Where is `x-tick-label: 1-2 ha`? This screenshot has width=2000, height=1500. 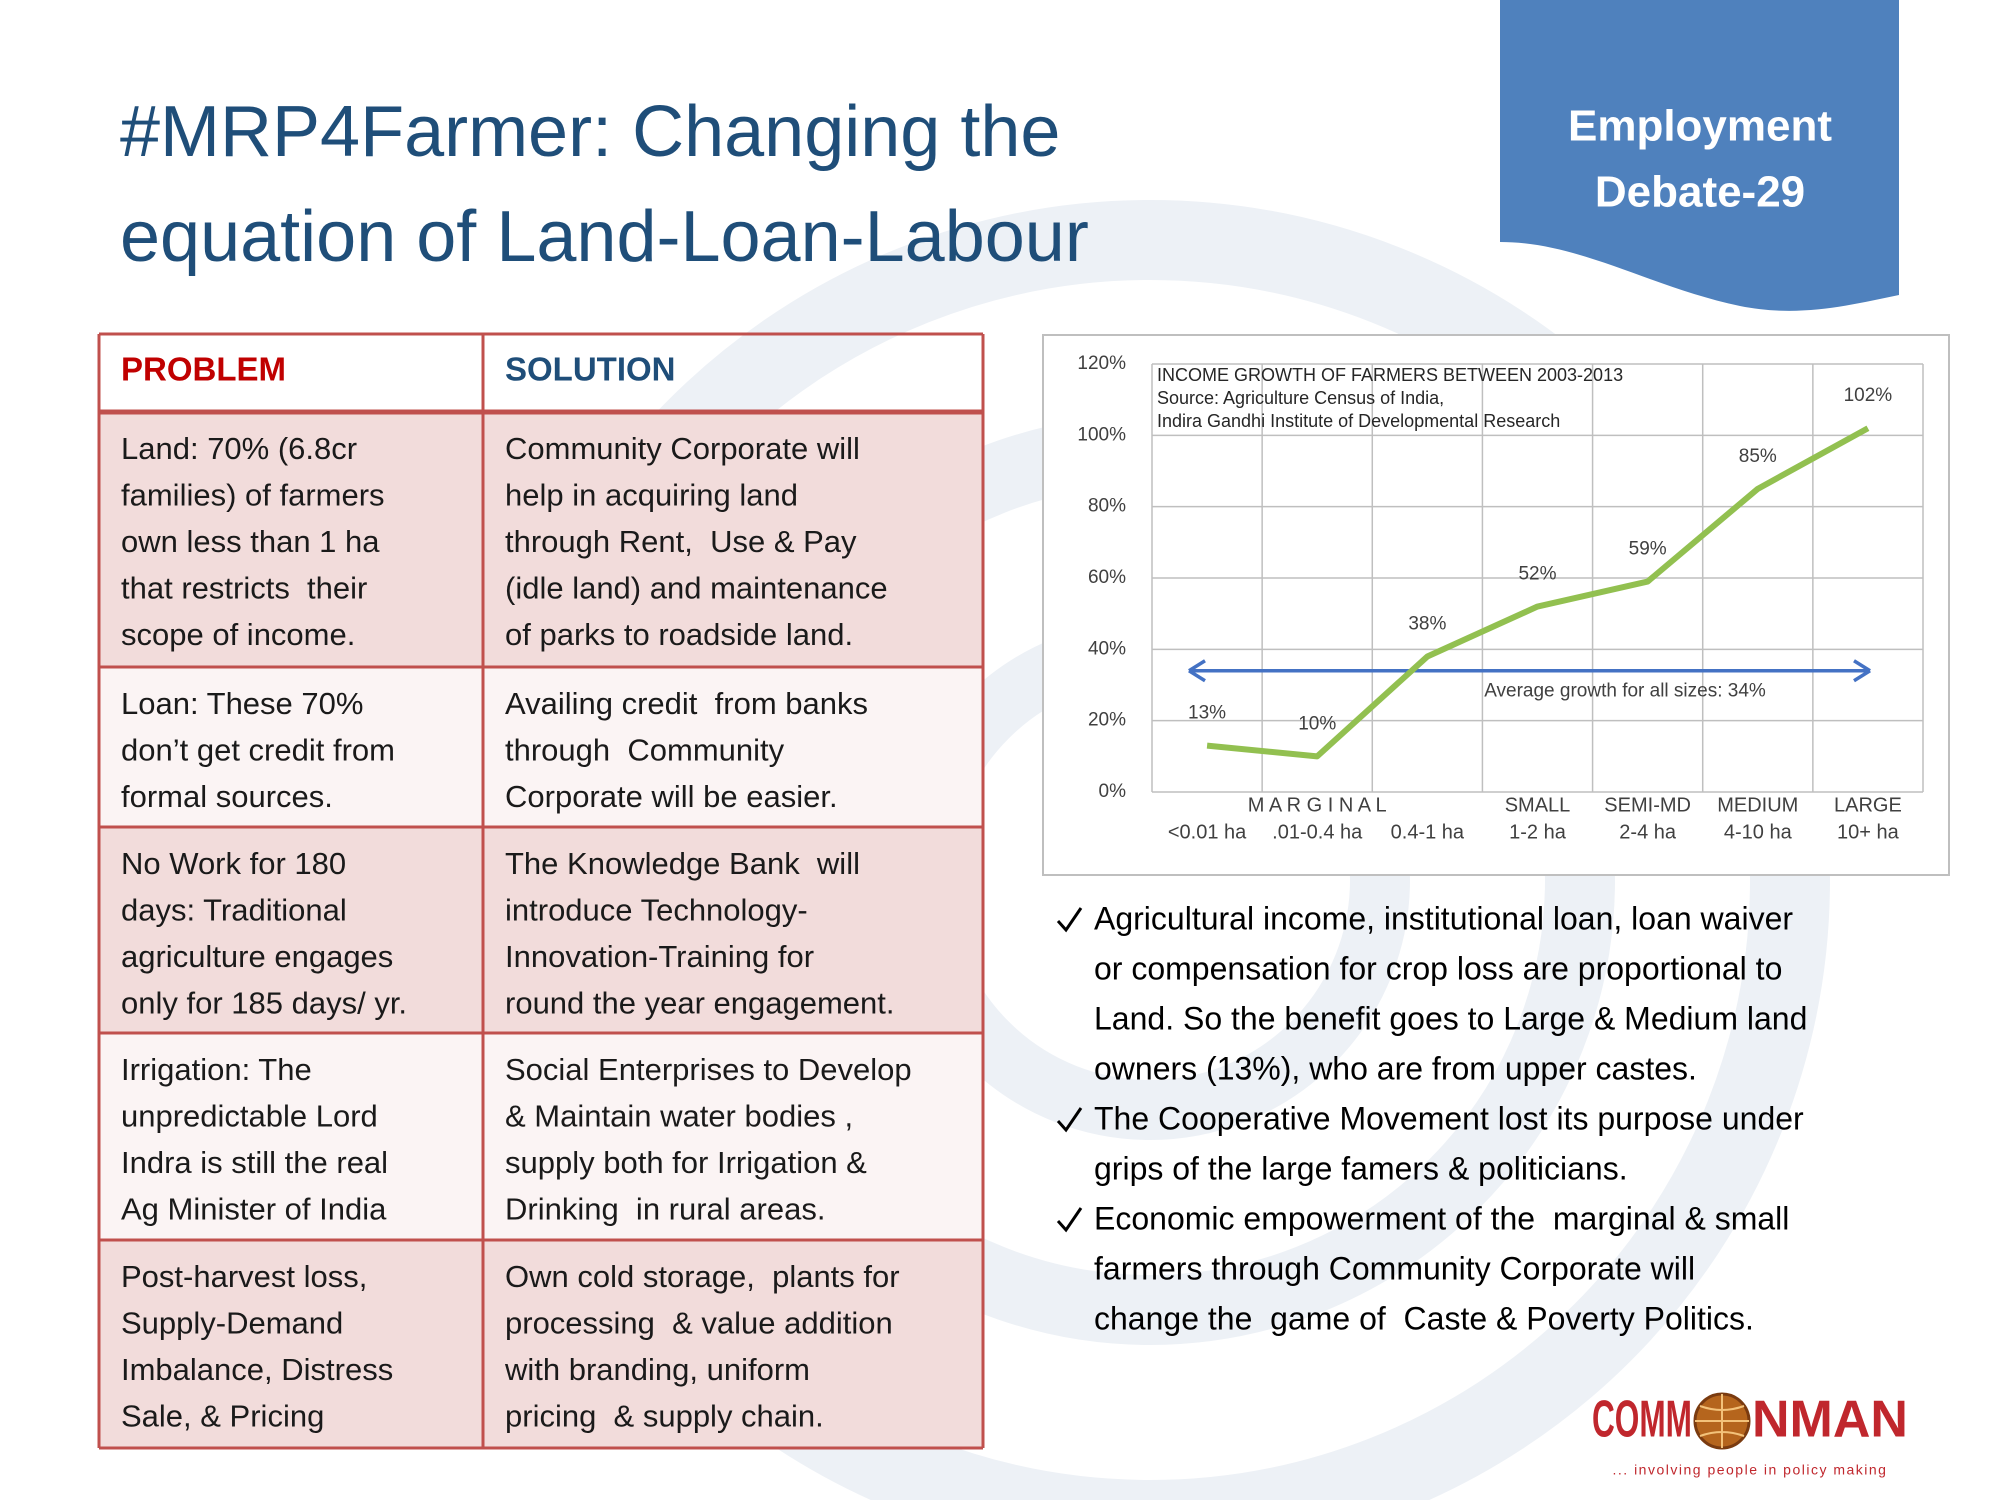 x-tick-label: 1-2 ha is located at coordinates (1538, 832).